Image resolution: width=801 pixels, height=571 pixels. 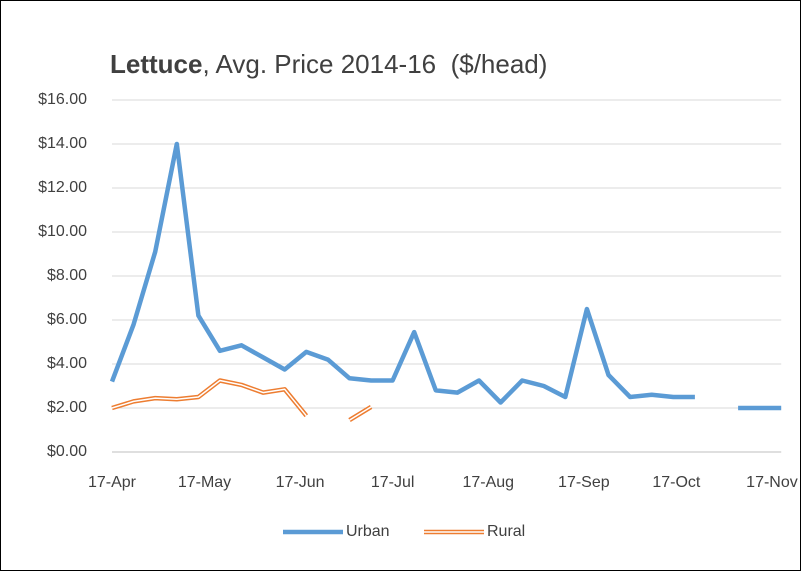 I want to click on x-tick-label: 17-Jun, so click(x=300, y=482).